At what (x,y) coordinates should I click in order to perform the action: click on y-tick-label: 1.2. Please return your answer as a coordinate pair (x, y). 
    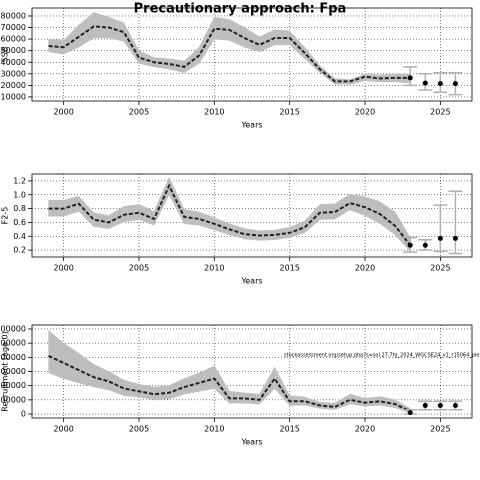
    Looking at the image, I should click on (19, 180).